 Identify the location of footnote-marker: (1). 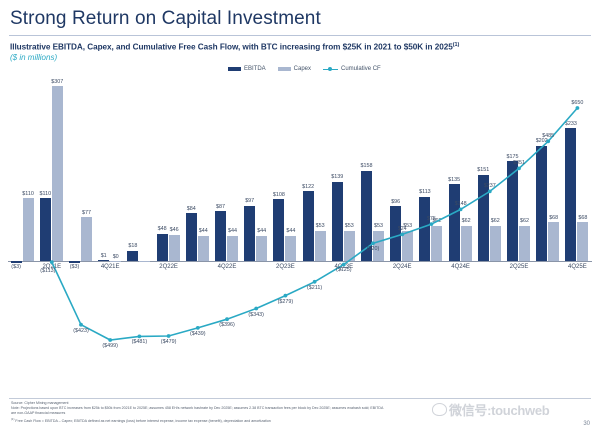
(13, 418).